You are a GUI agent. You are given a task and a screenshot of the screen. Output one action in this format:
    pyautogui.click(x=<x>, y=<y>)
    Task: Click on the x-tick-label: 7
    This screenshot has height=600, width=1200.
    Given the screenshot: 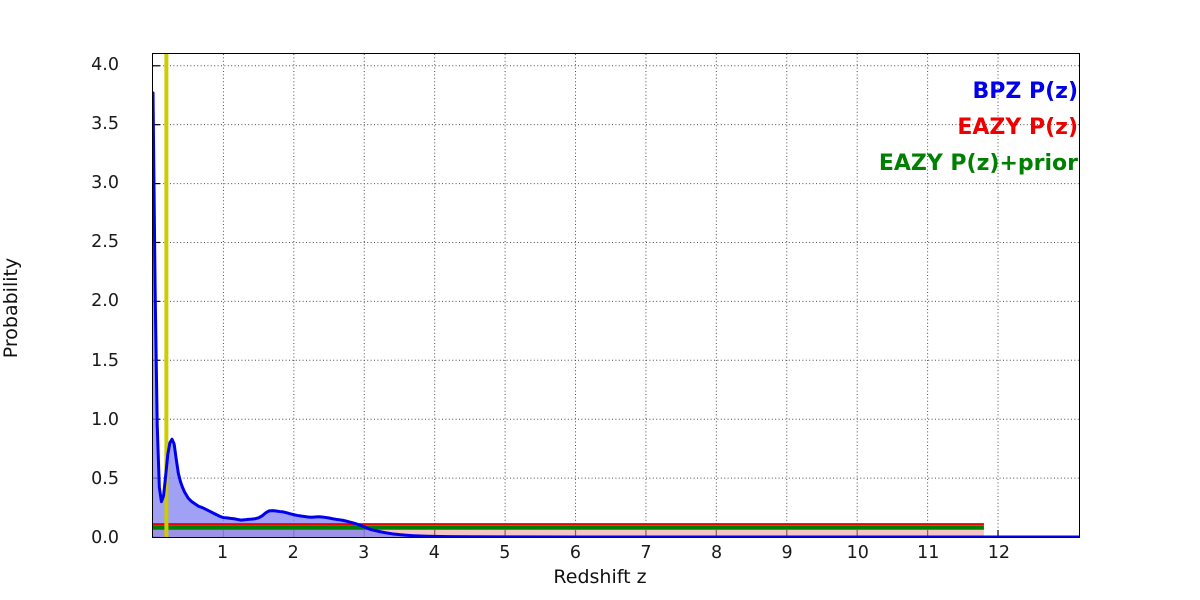 What is the action you would take?
    pyautogui.click(x=646, y=553)
    